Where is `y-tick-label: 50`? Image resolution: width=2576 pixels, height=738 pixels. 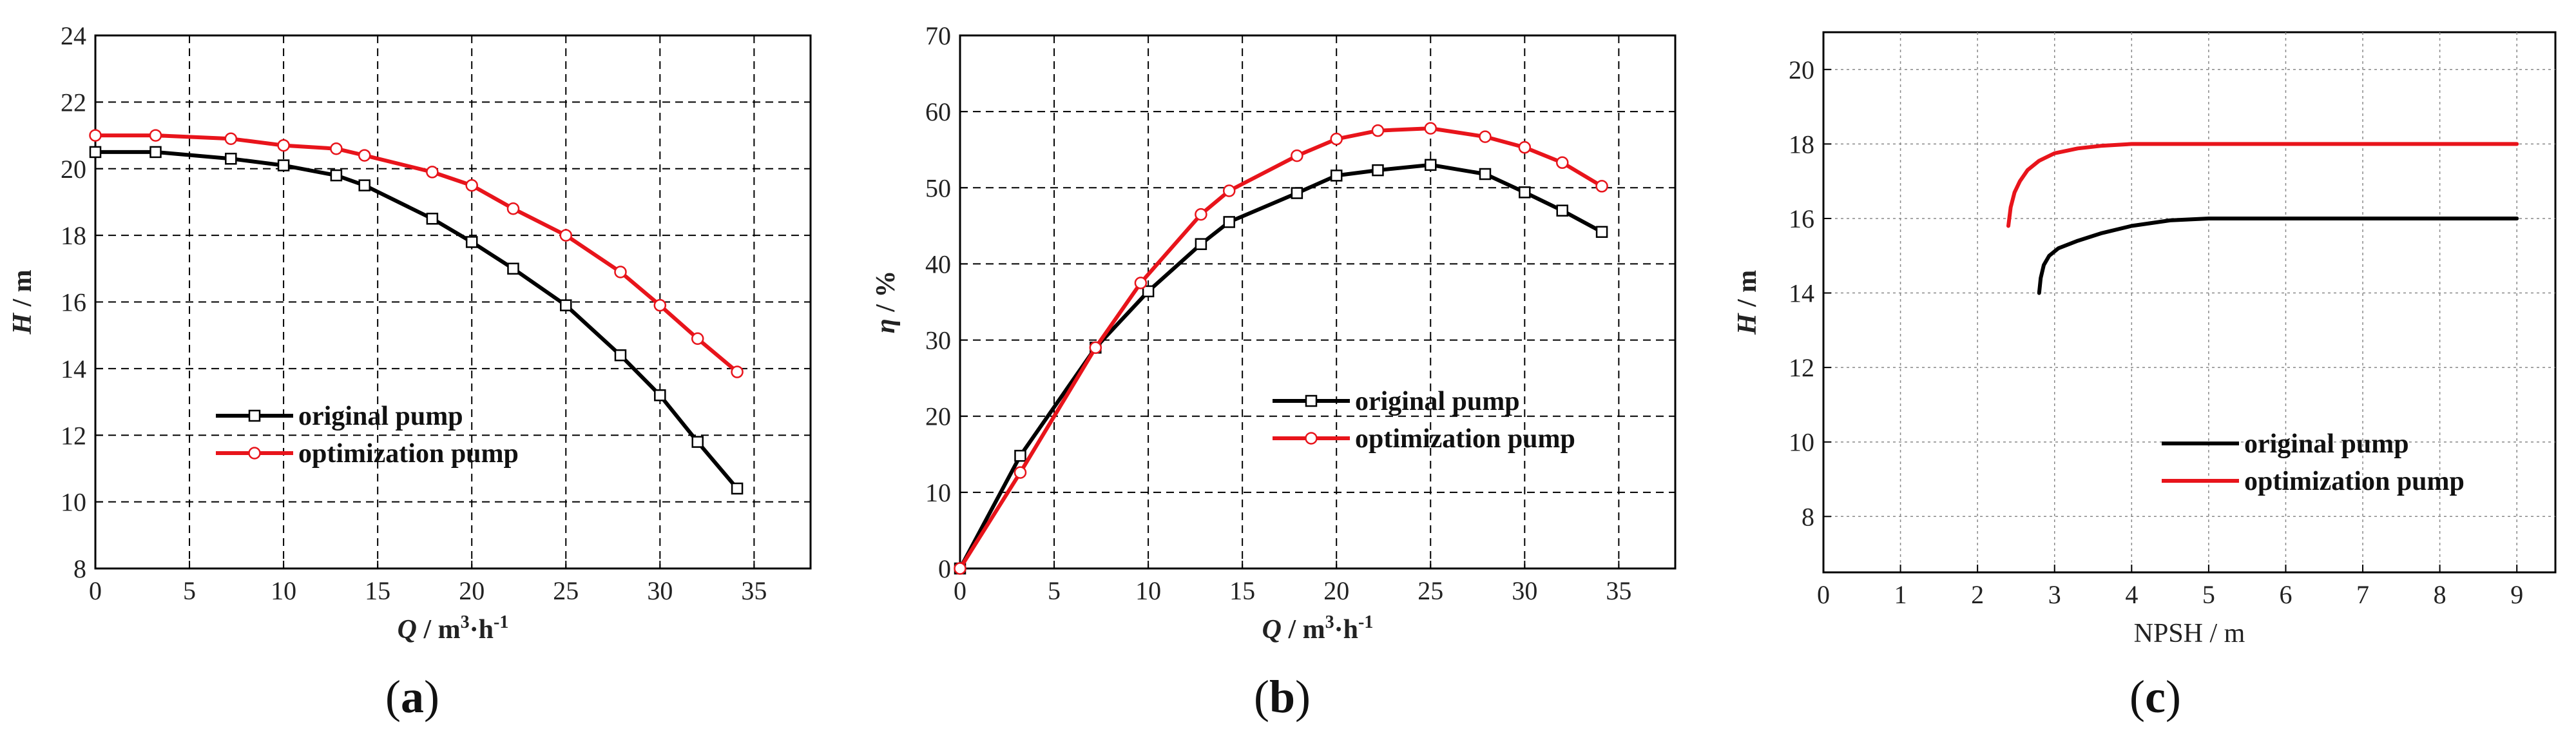 y-tick-label: 50 is located at coordinates (938, 187).